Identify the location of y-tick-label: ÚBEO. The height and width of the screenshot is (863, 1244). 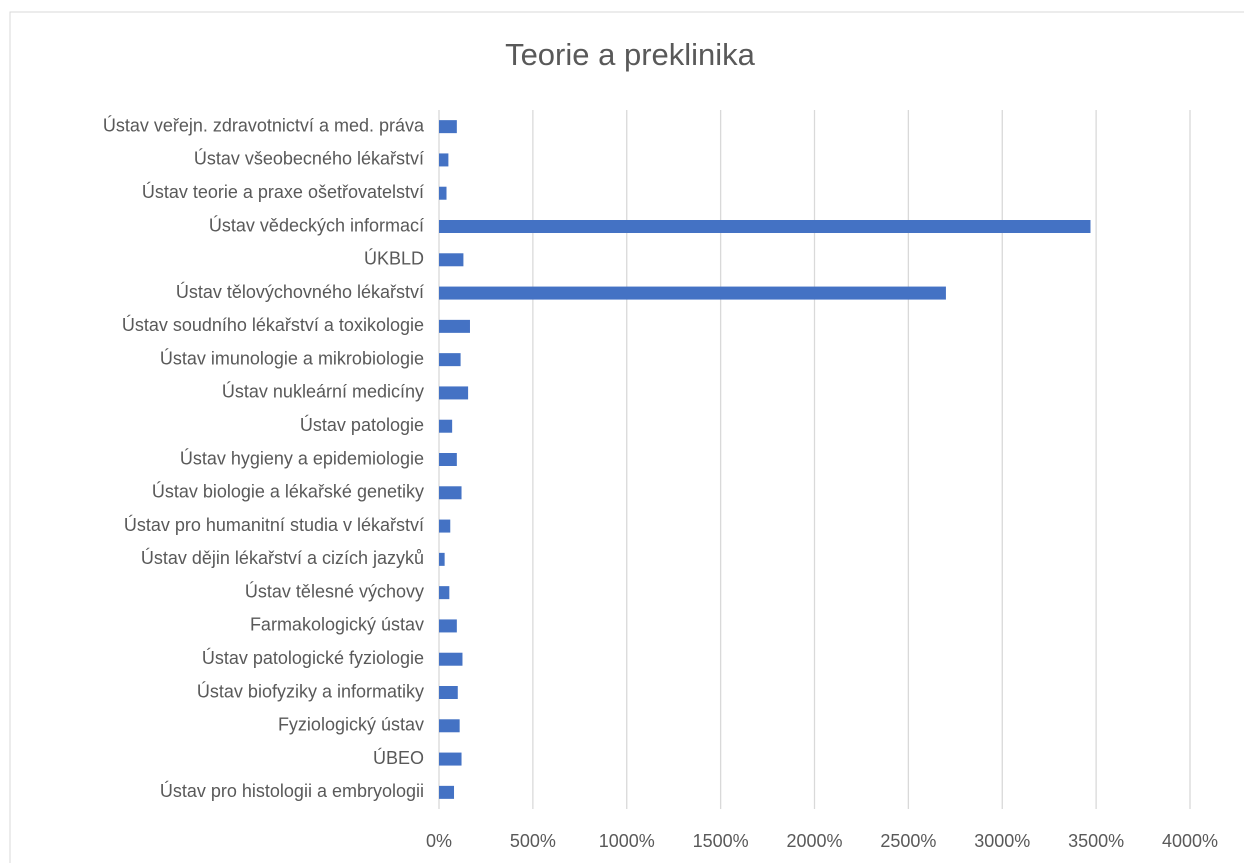
(398, 757).